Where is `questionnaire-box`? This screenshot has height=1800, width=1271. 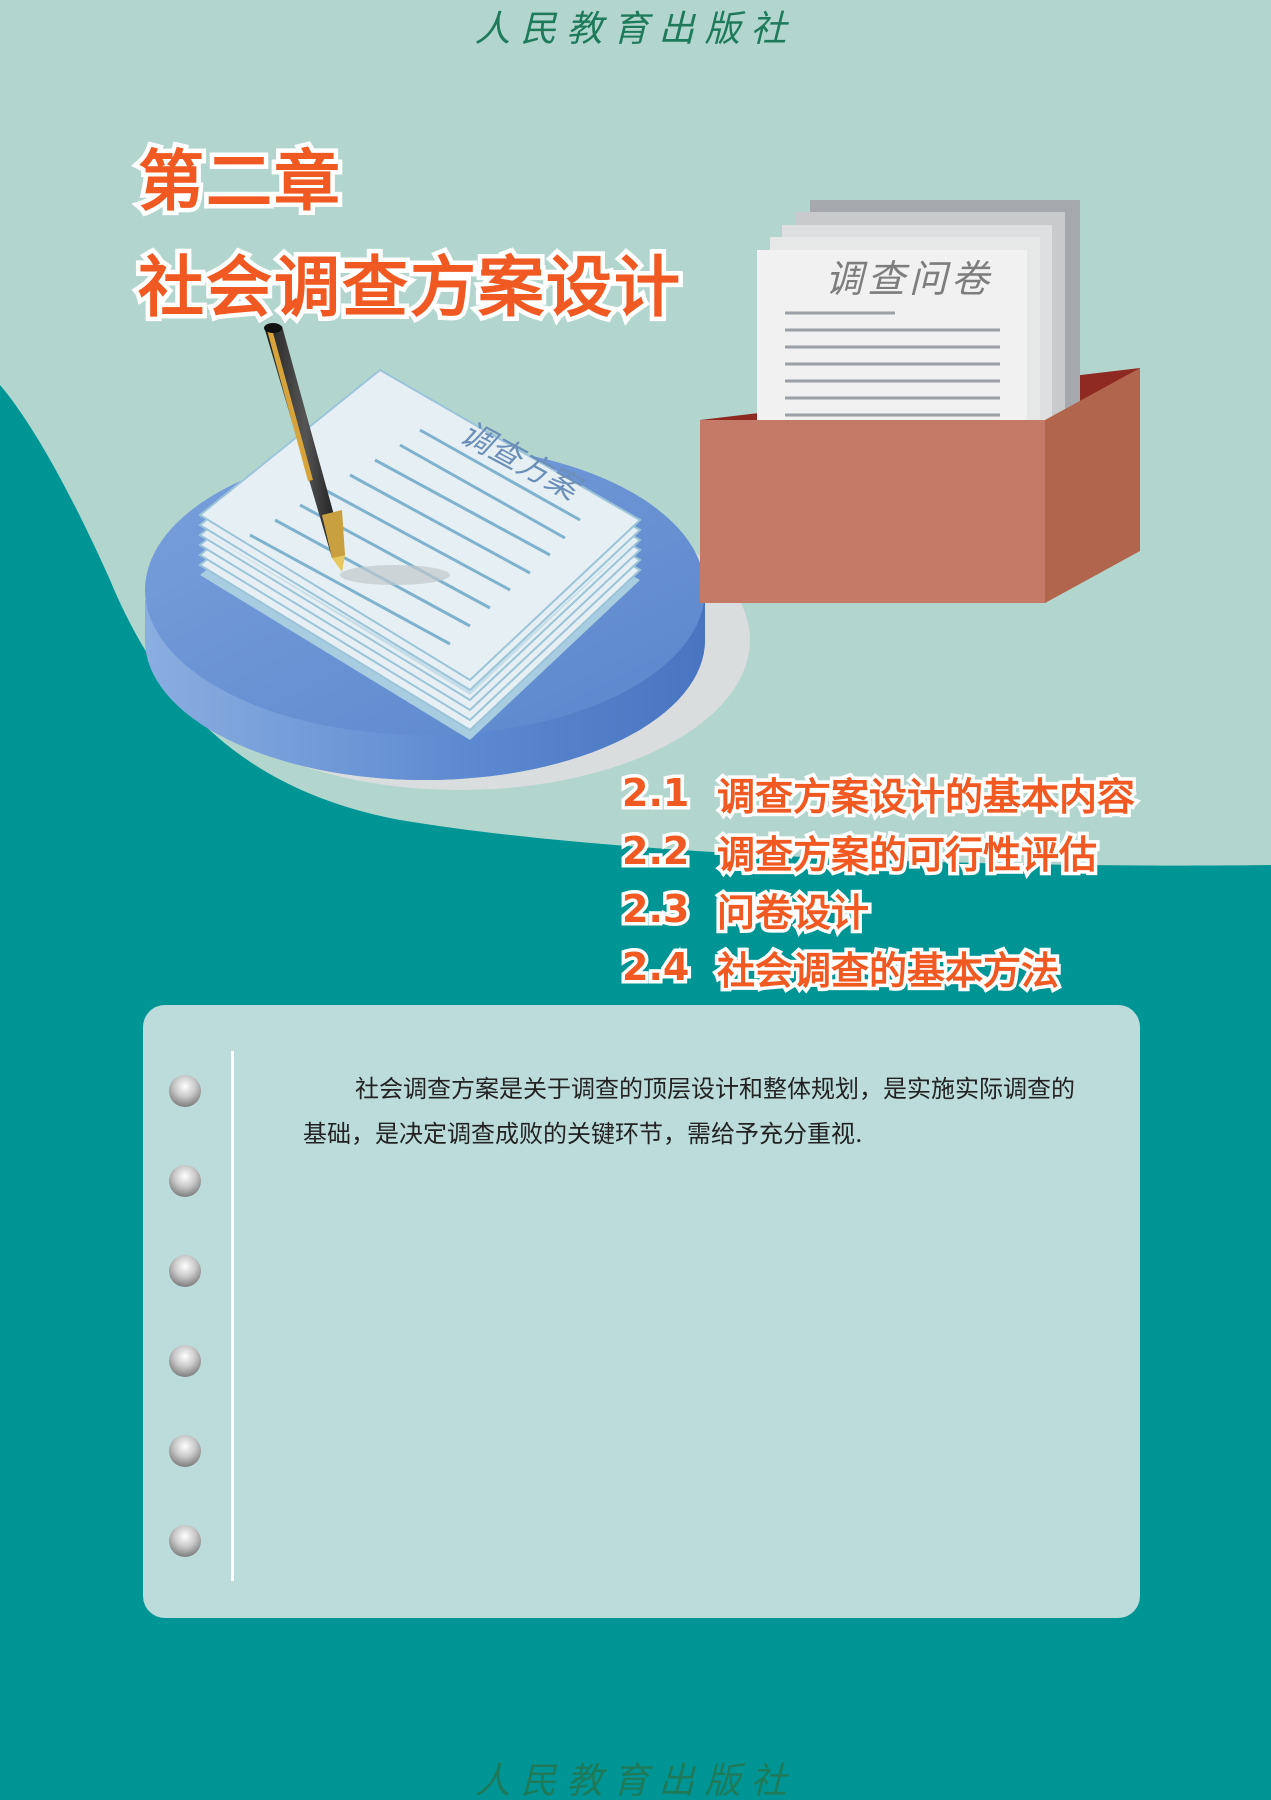 questionnaire-box is located at coordinates (920, 401).